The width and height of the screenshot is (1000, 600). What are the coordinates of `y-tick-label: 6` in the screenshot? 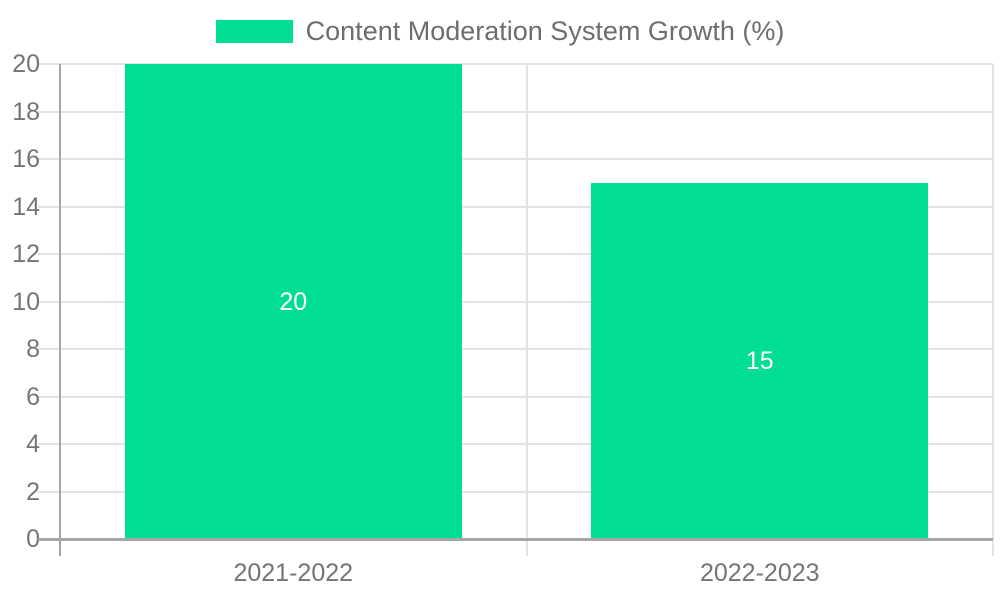 It's located at (33, 396).